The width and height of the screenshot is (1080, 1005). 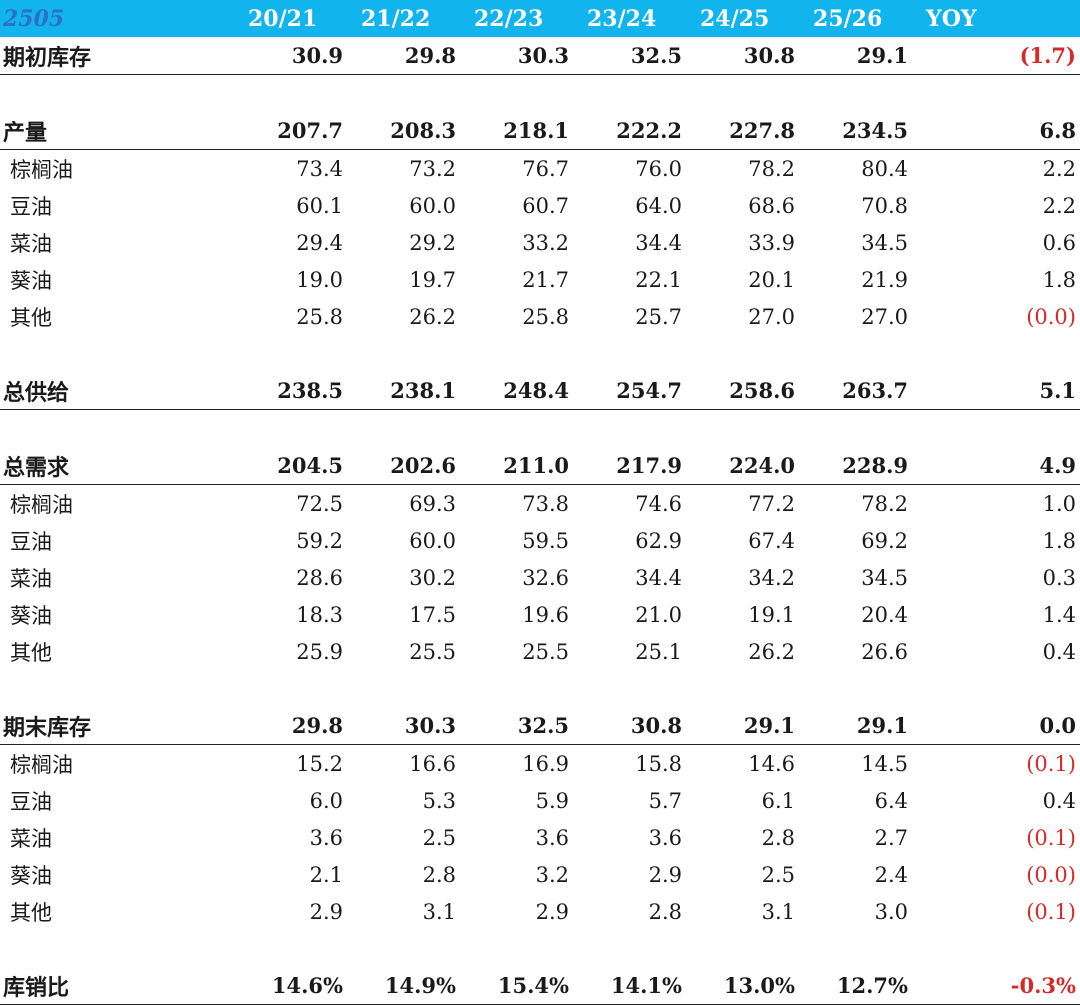 I want to click on value-cell: 27.0, so click(x=884, y=316).